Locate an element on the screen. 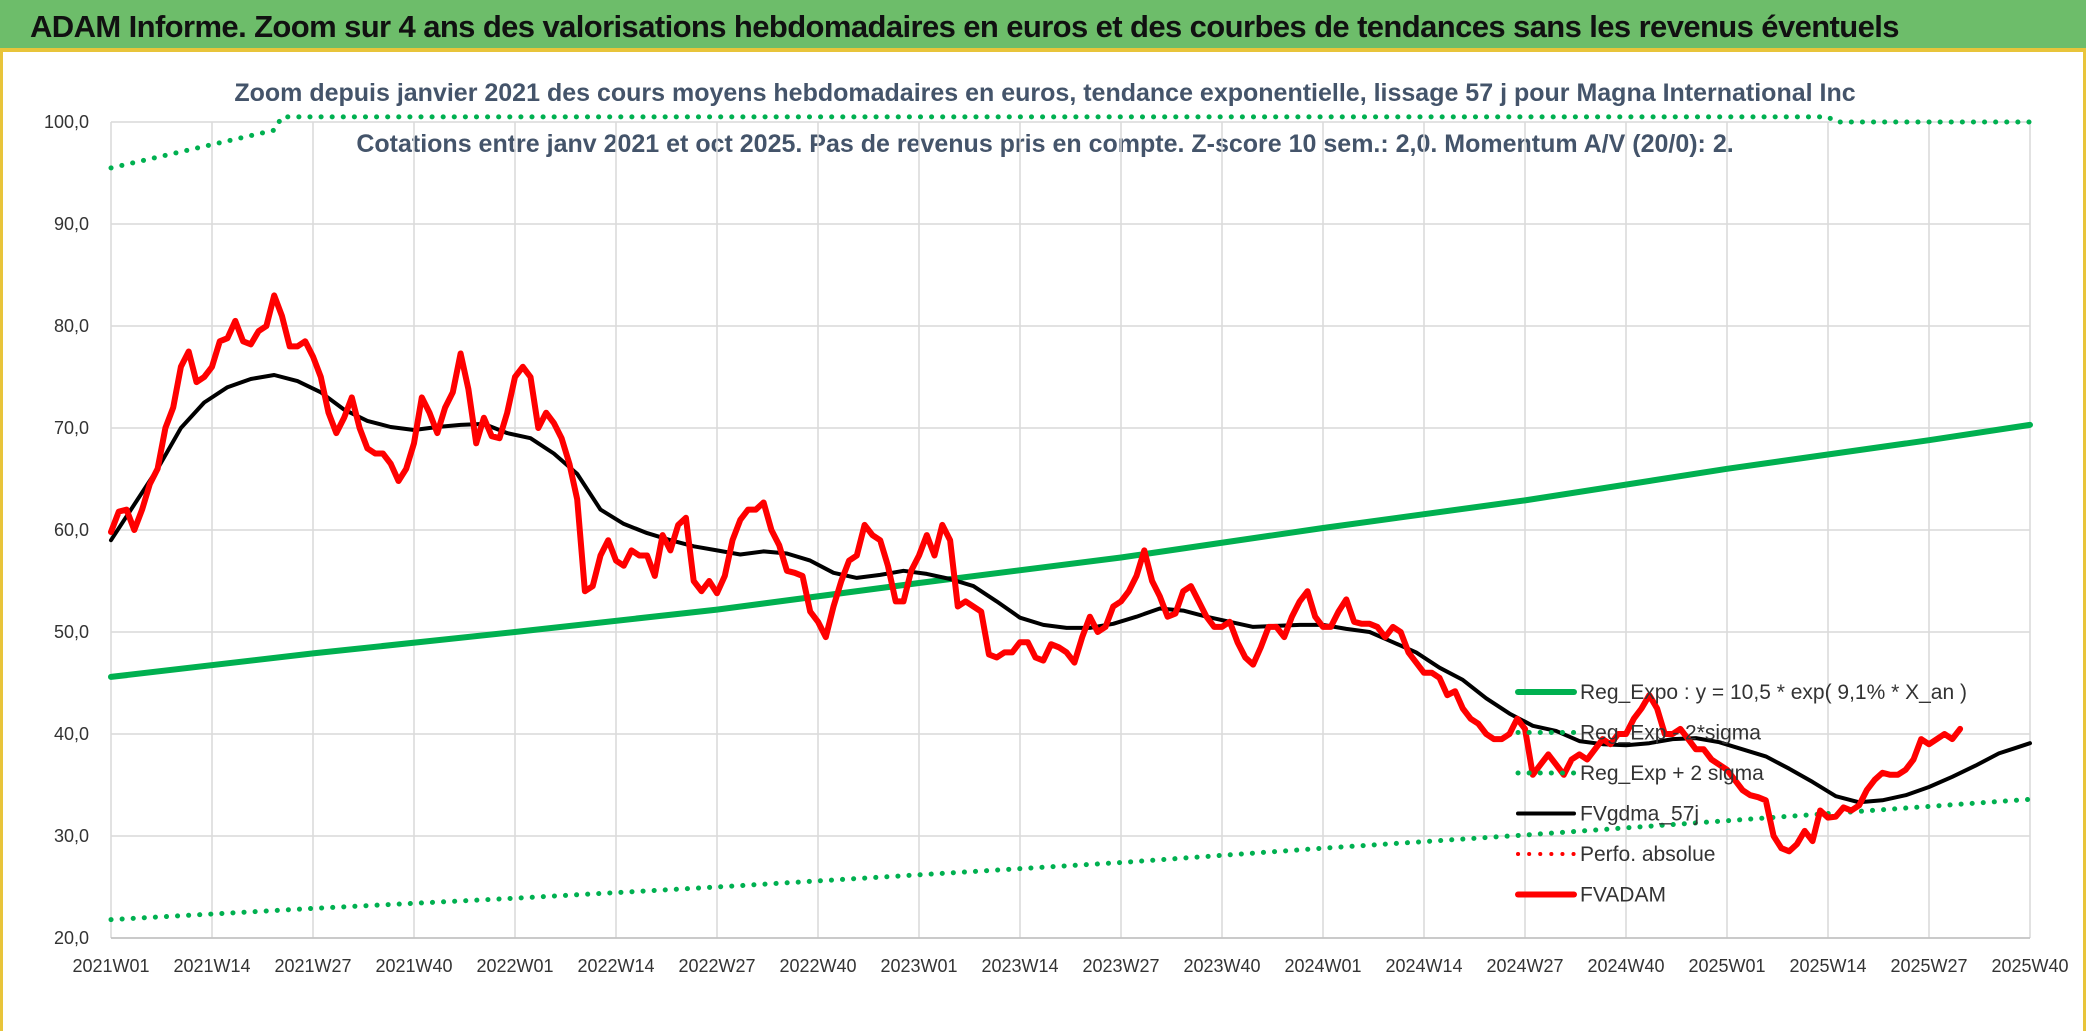  legend-label: FVgdma_57j is located at coordinates (1639, 814).